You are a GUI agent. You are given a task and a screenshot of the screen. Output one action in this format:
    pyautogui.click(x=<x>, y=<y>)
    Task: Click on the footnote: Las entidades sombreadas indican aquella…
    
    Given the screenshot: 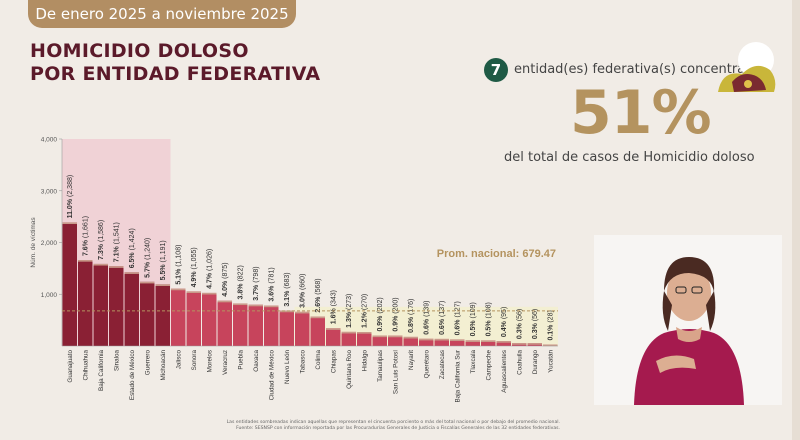 What is the action you would take?
    pyautogui.click(x=355, y=426)
    